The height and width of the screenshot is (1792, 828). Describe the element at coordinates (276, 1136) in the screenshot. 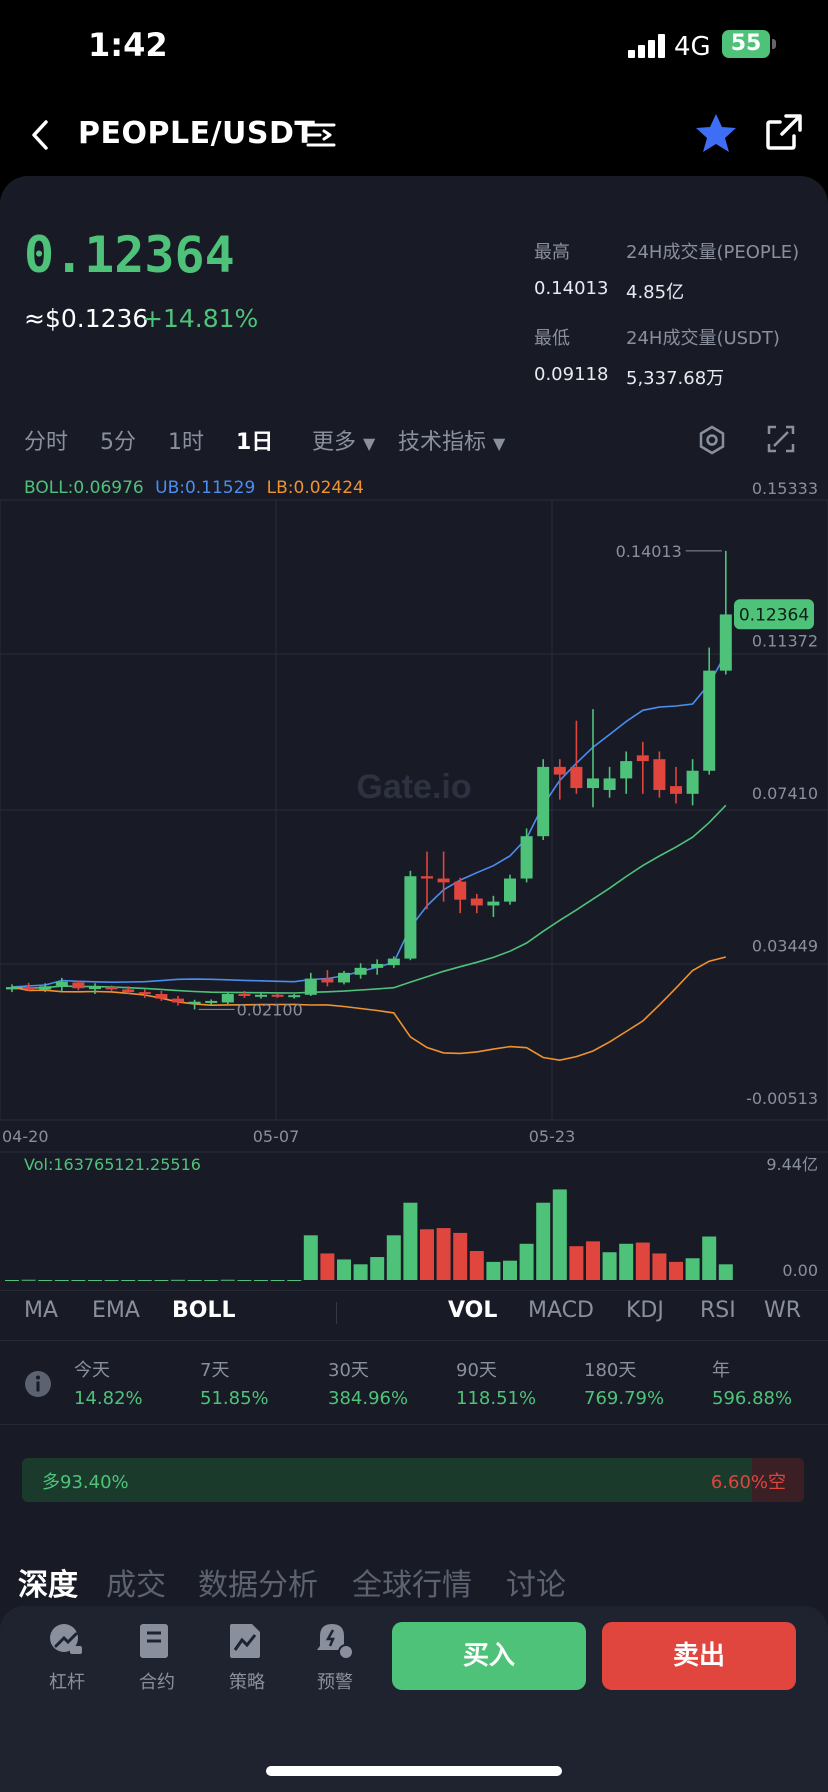

I see `x-axis-tick: 05-07` at that location.